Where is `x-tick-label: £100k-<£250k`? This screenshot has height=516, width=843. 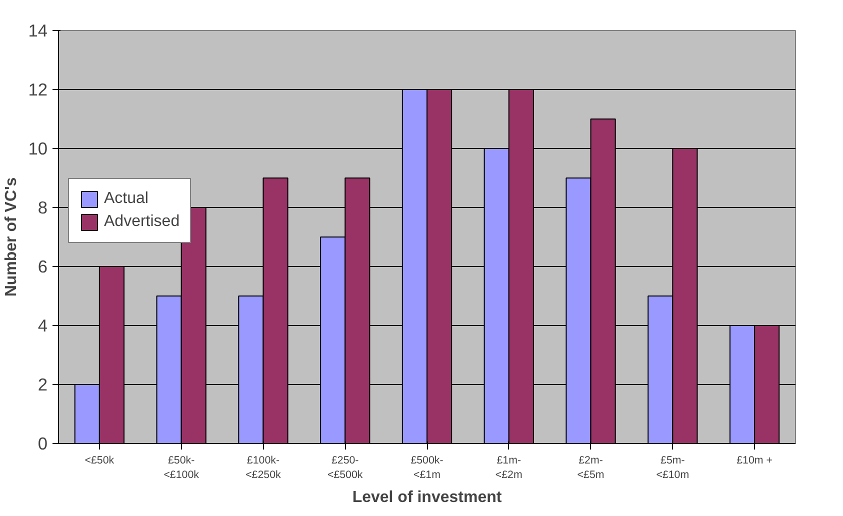 x-tick-label: £100k-<£250k is located at coordinates (264, 467).